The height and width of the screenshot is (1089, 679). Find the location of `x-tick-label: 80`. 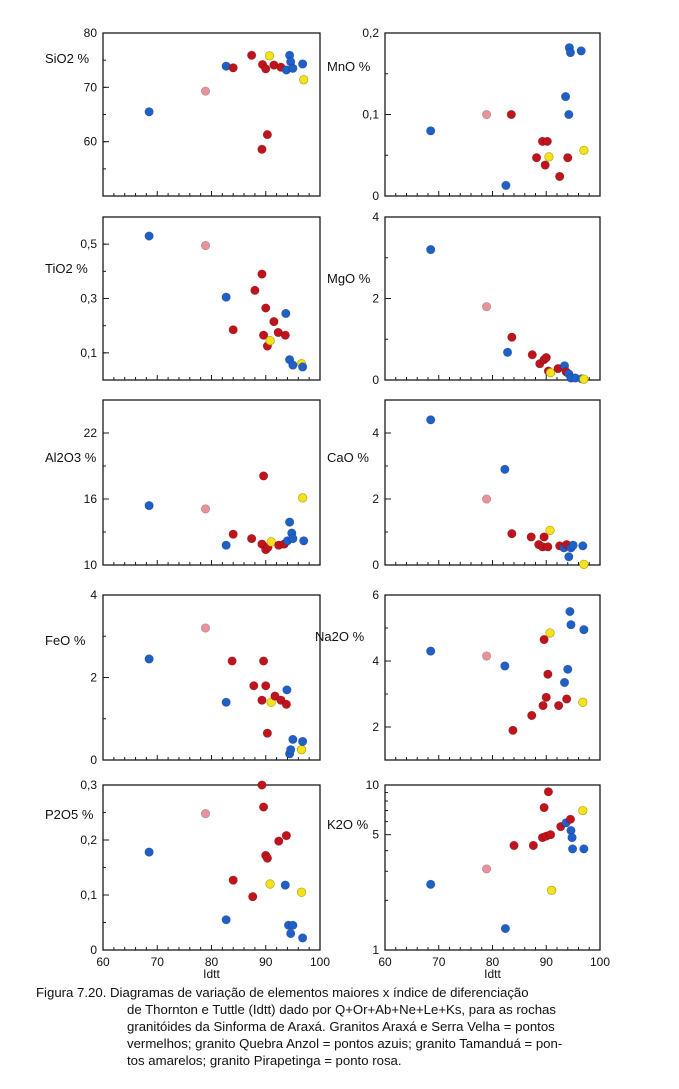

x-tick-label: 80 is located at coordinates (493, 962).